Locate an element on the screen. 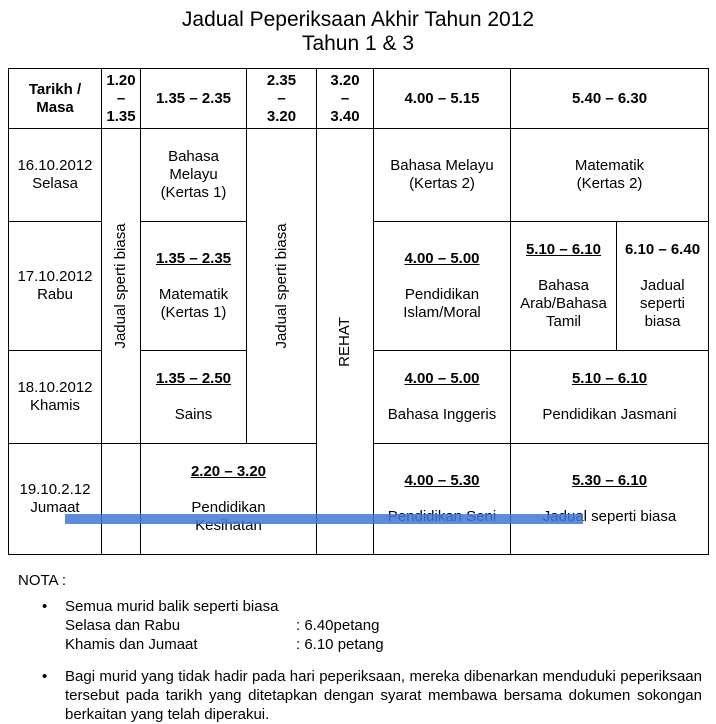 The height and width of the screenshot is (724, 716). date-cell-selasa: 16.10.2012 Selasa is located at coordinates (55, 175).